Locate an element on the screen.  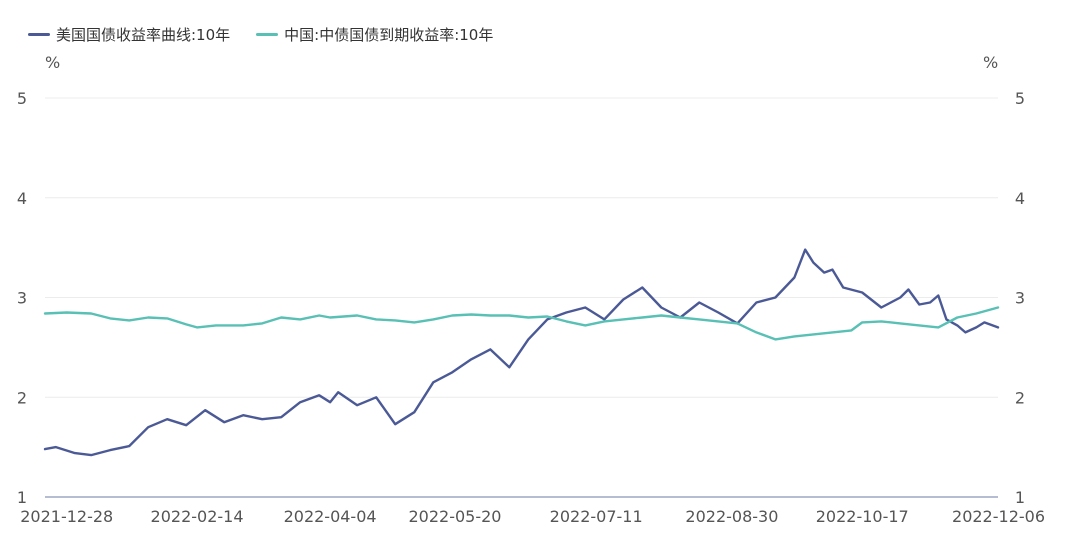
legend: 美国国债收益率曲线:10年 中国:中债国债到期收益率:10年 is located at coordinates (260, 34).